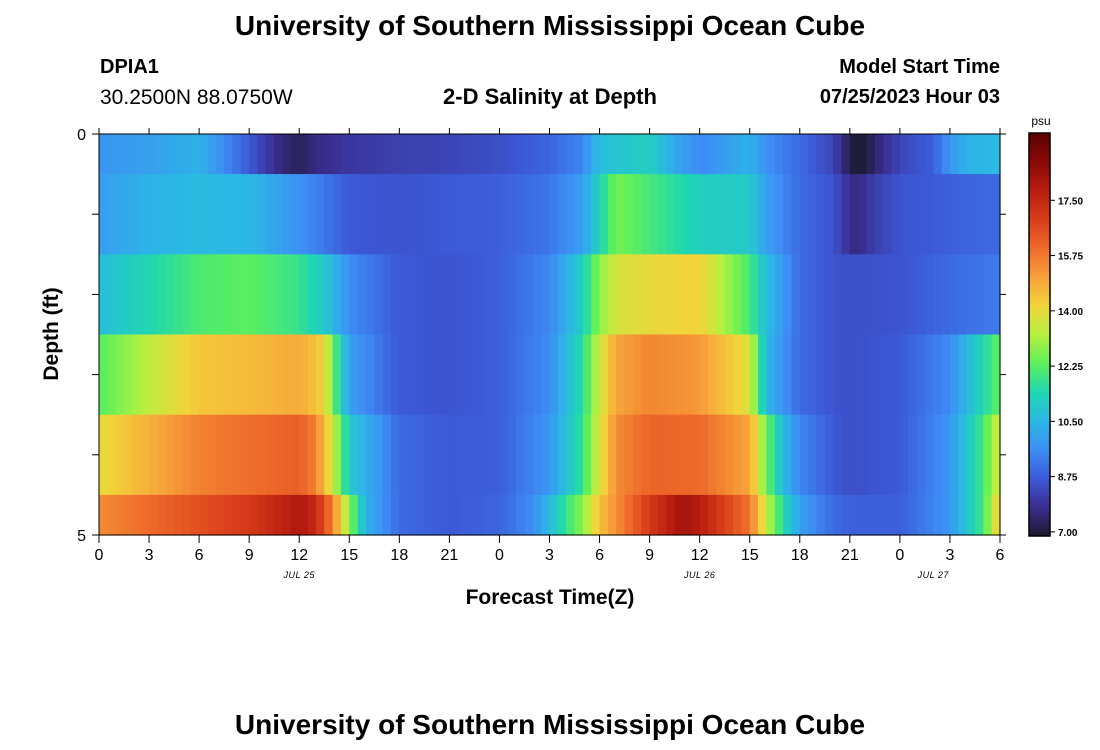 The width and height of the screenshot is (1100, 750). What do you see at coordinates (909, 97) in the screenshot?
I see `model-start-value: 07/25/2023 Hour 03` at bounding box center [909, 97].